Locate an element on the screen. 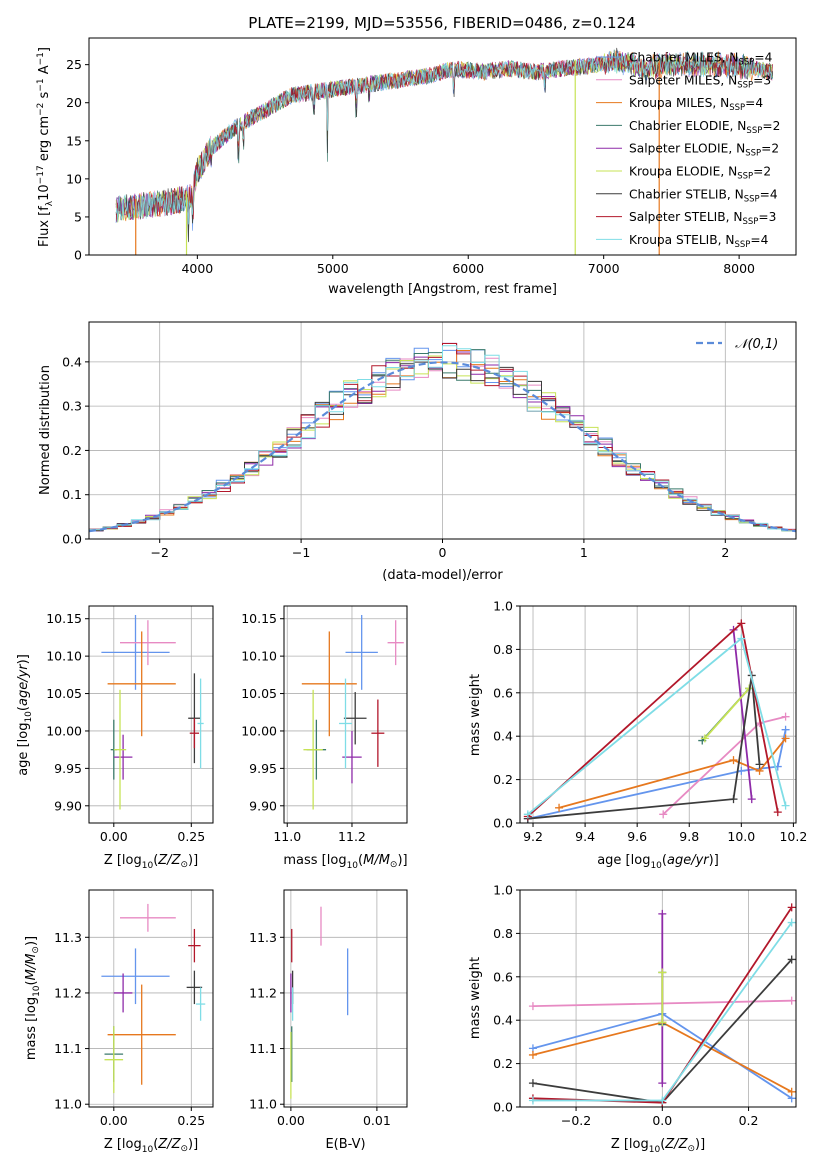 The image size is (819, 1170). y-axis-label-part: 10 is located at coordinates (44, 192).